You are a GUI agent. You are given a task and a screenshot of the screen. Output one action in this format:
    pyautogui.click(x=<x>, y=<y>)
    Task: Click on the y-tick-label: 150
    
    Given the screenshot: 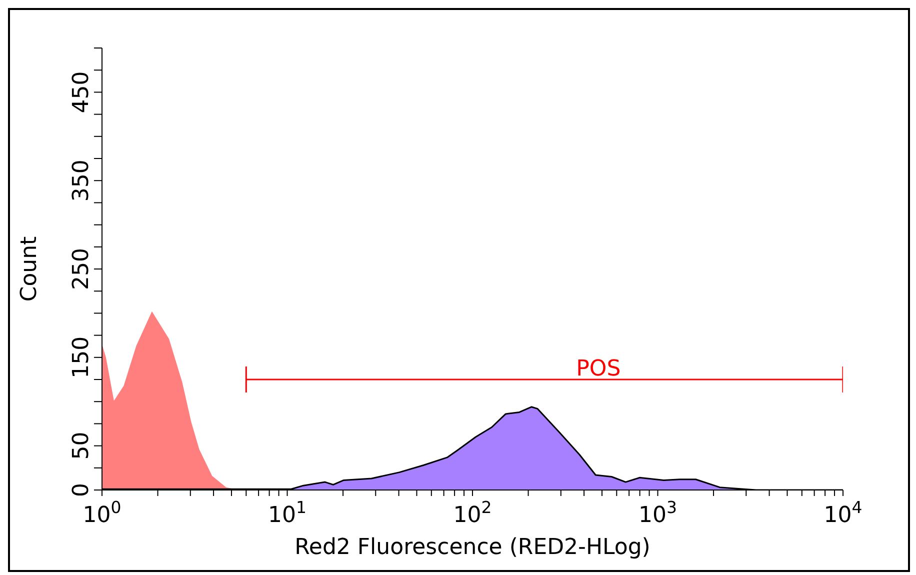 What is the action you would take?
    pyautogui.click(x=81, y=357)
    